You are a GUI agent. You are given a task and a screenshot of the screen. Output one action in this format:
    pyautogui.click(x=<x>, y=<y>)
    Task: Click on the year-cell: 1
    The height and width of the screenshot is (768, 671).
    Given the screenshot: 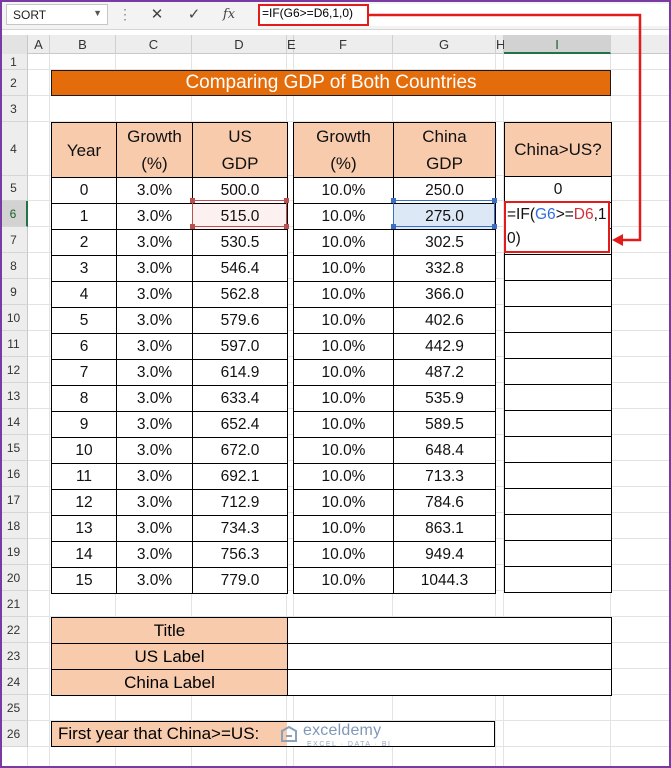 What is the action you would take?
    pyautogui.click(x=84, y=216)
    